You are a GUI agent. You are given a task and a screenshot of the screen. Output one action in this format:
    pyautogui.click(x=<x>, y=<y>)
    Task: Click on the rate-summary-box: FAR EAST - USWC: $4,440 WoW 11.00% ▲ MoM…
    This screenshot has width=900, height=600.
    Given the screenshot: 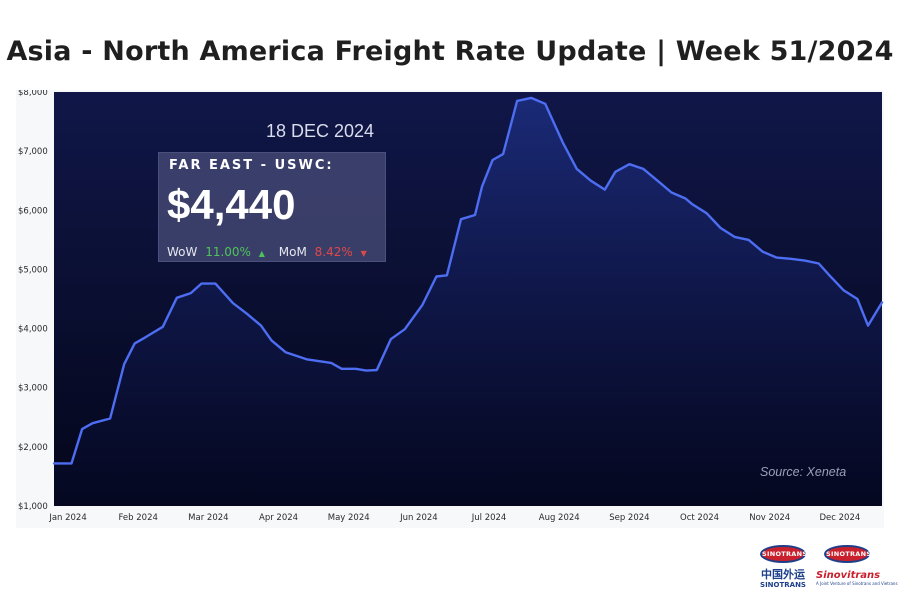 What is the action you would take?
    pyautogui.click(x=272, y=207)
    